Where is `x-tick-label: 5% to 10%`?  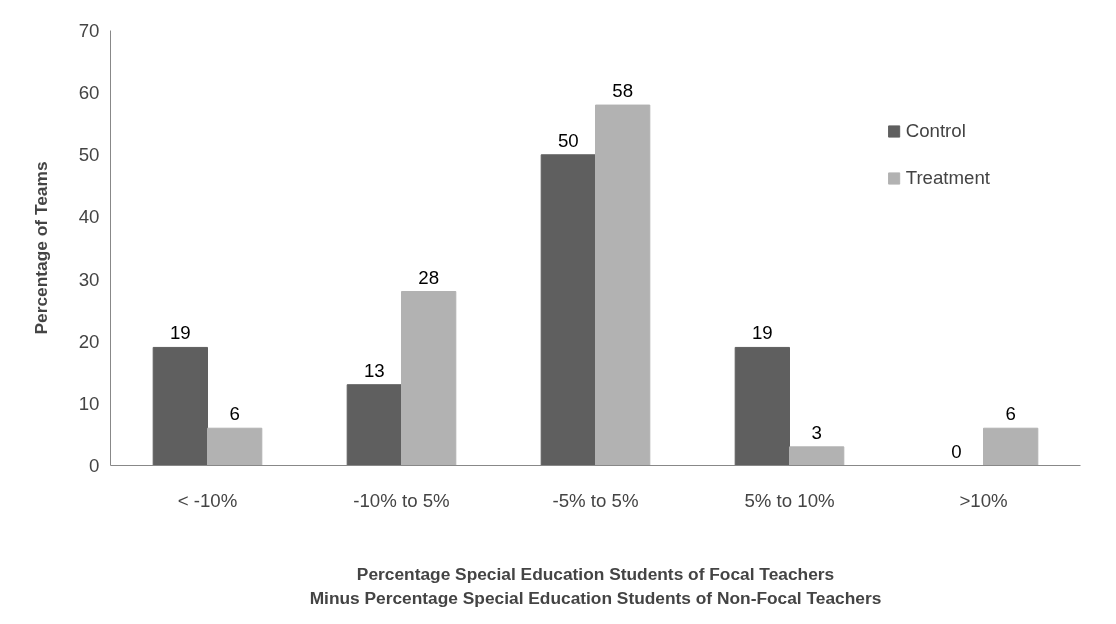 x-tick-label: 5% to 10% is located at coordinates (789, 500).